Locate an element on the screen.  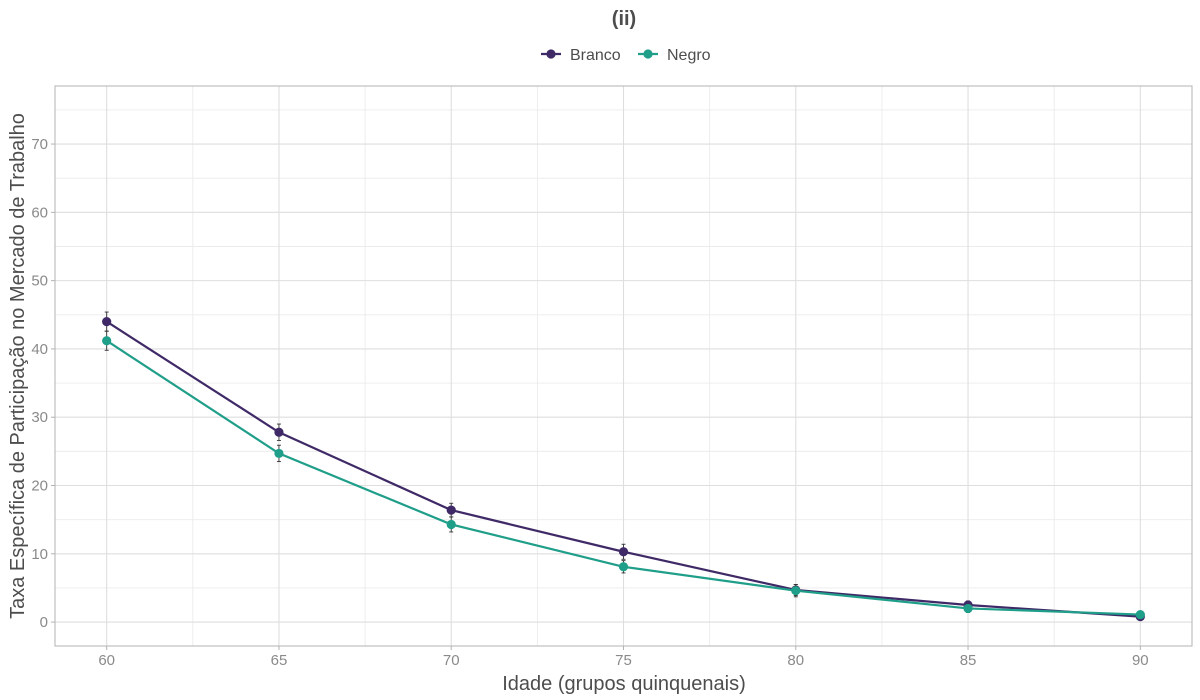
x-tick-label: 60 is located at coordinates (106, 660).